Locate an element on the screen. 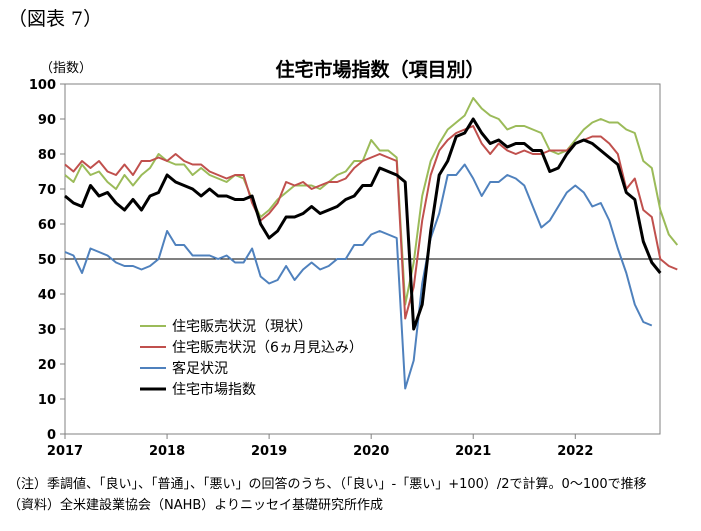  legend-label: 住宅販売状況（現状） is located at coordinates (242, 327).